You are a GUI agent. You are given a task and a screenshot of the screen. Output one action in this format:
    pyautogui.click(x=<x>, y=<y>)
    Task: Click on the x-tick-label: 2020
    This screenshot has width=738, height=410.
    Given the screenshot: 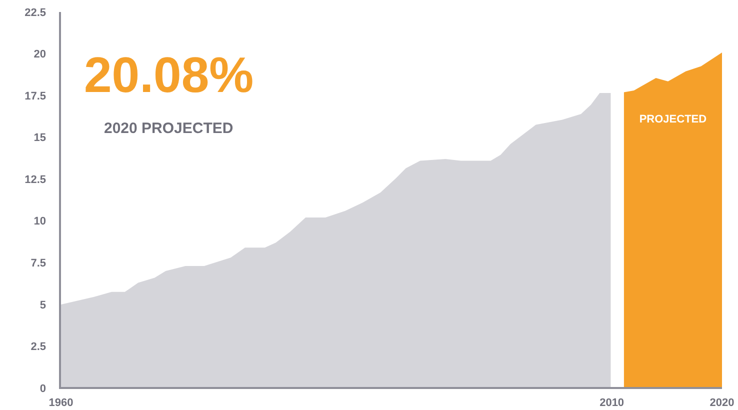 What is the action you would take?
    pyautogui.click(x=722, y=403)
    